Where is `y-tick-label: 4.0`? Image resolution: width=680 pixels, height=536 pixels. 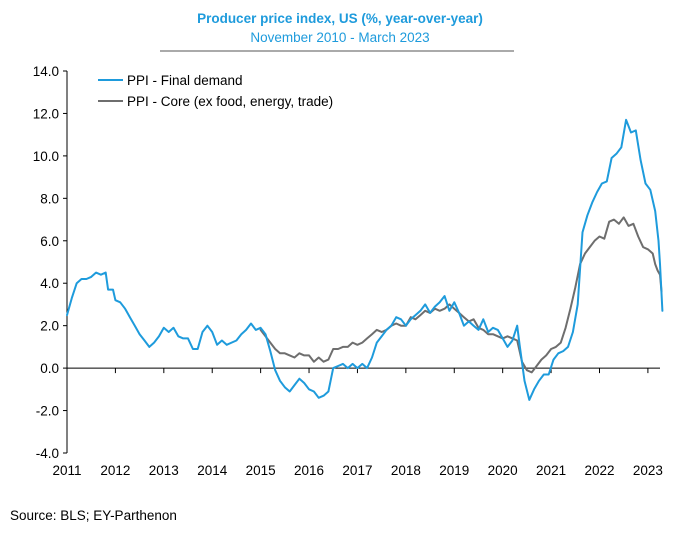
y-tick-label: 4.0 is located at coordinates (49, 283).